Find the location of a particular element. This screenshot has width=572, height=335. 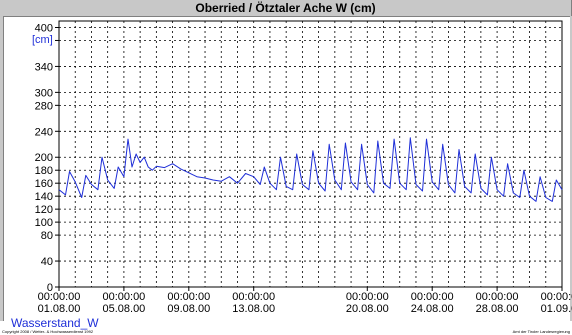

y-tick-label: 0 is located at coordinates (50, 288).